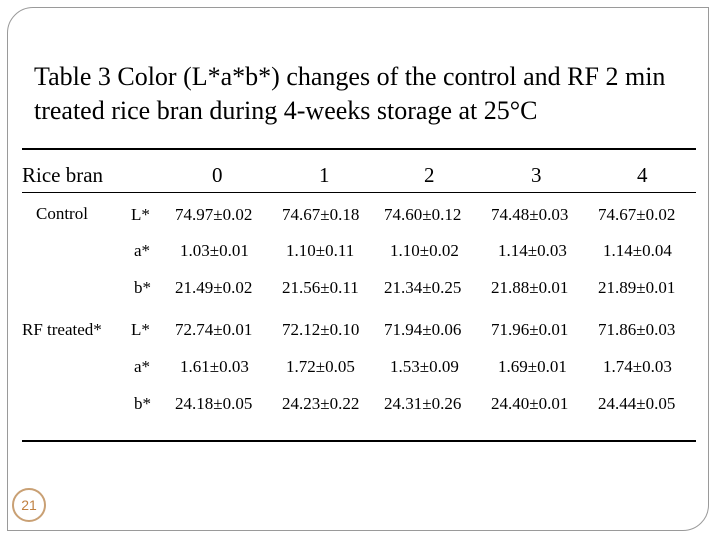 The height and width of the screenshot is (540, 720). I want to click on header-week-3: 3, so click(536, 175).